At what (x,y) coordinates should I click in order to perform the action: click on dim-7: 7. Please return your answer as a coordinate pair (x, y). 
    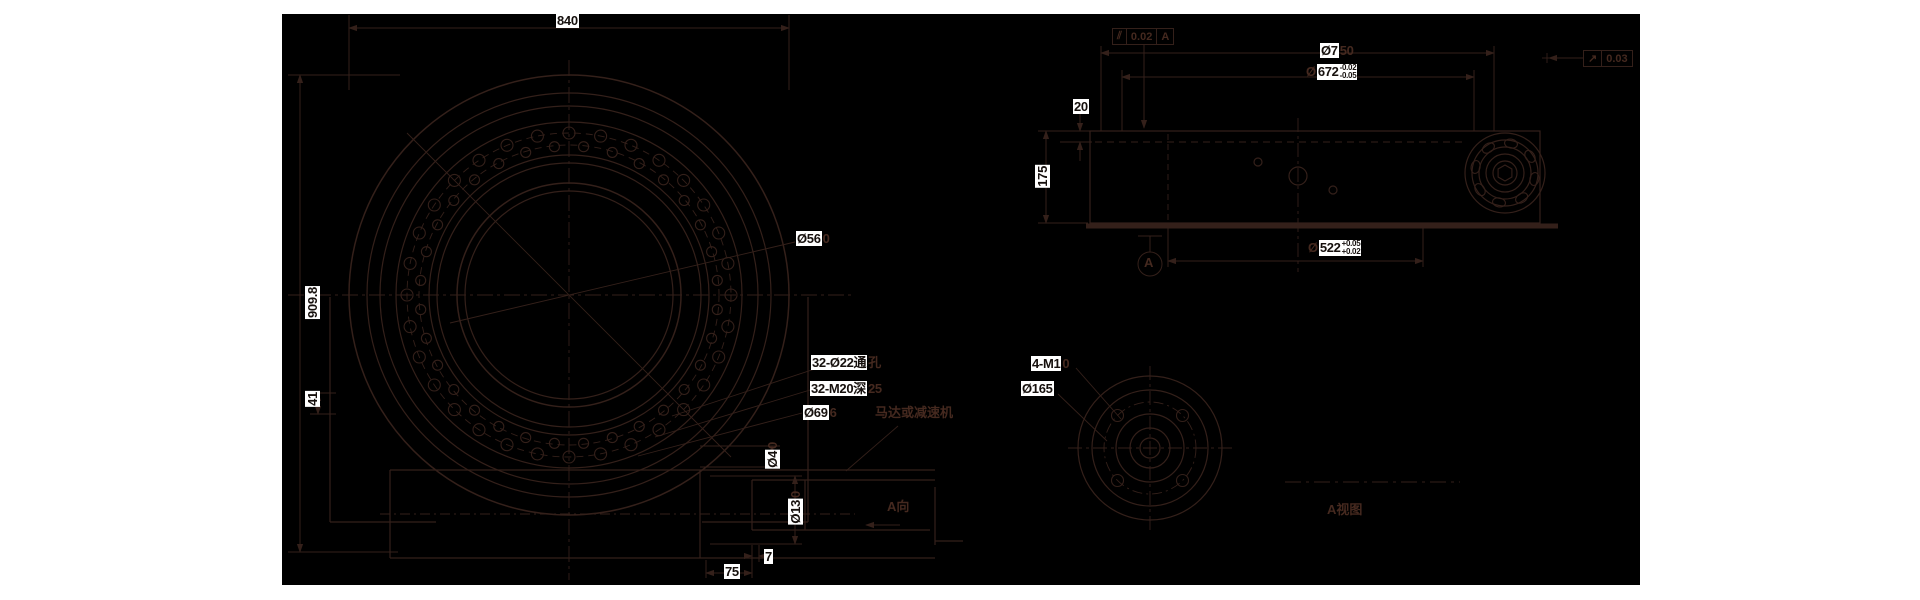
    Looking at the image, I should click on (768, 556).